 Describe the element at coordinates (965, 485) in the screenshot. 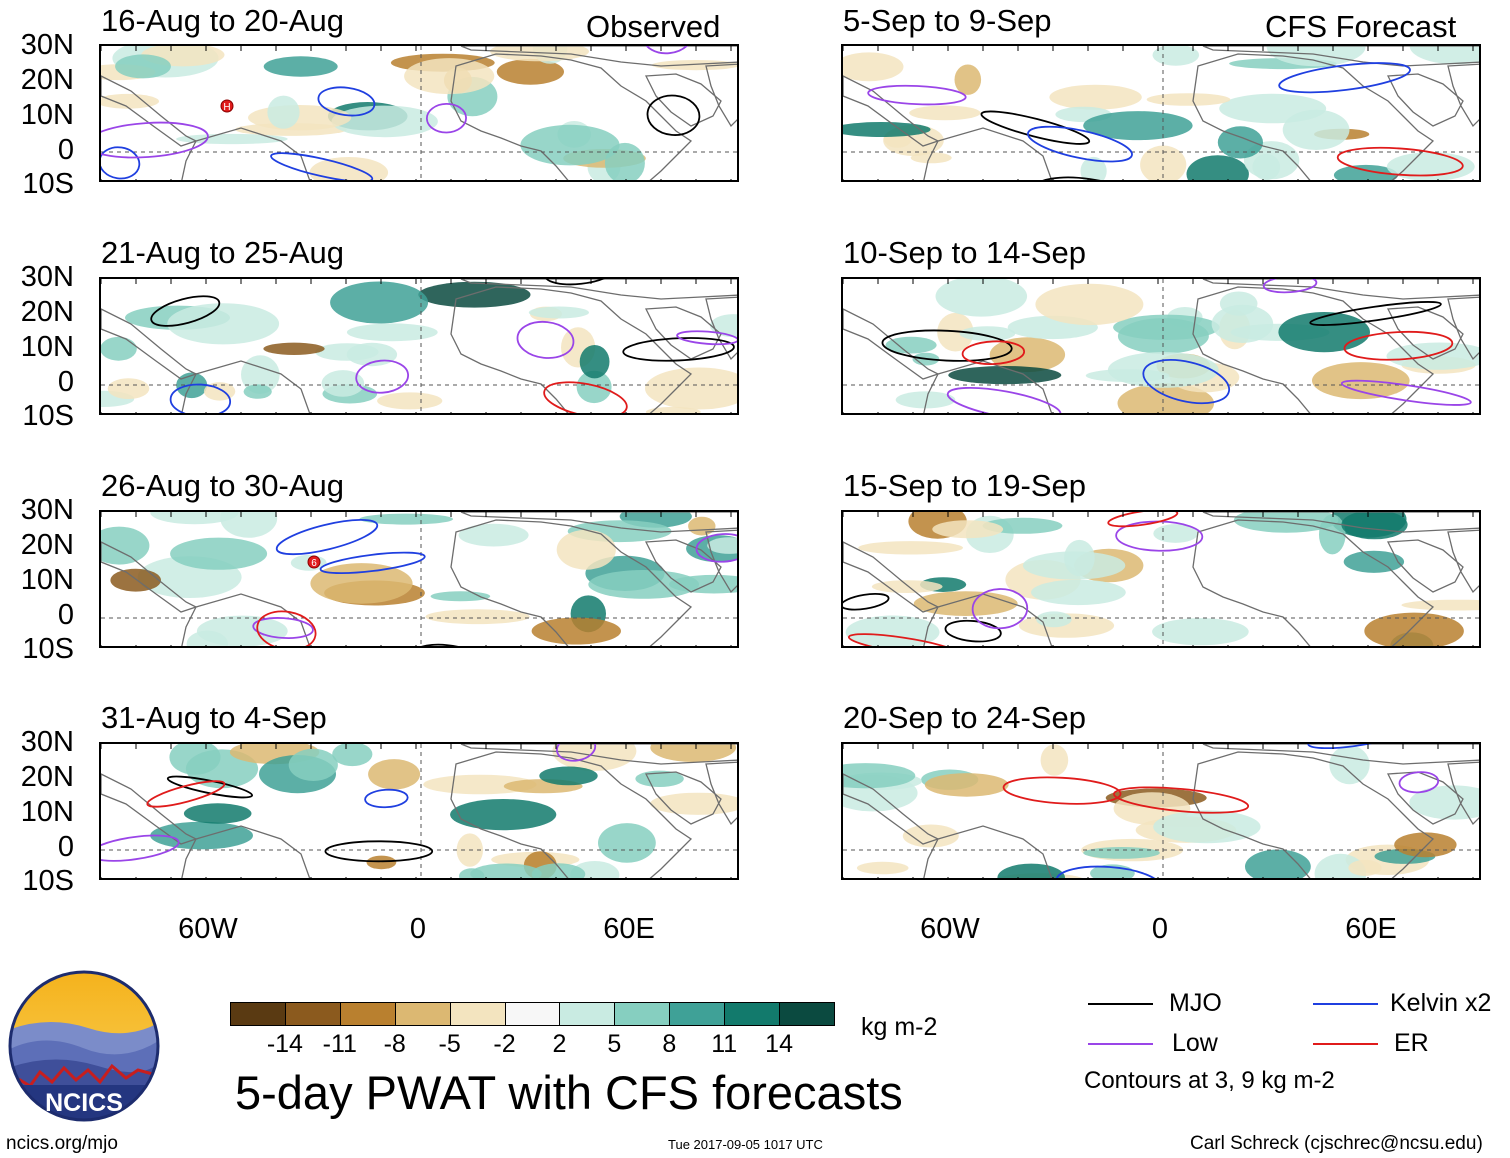

I see `panel-title-6: 15-Sep to 19-Sep` at that location.